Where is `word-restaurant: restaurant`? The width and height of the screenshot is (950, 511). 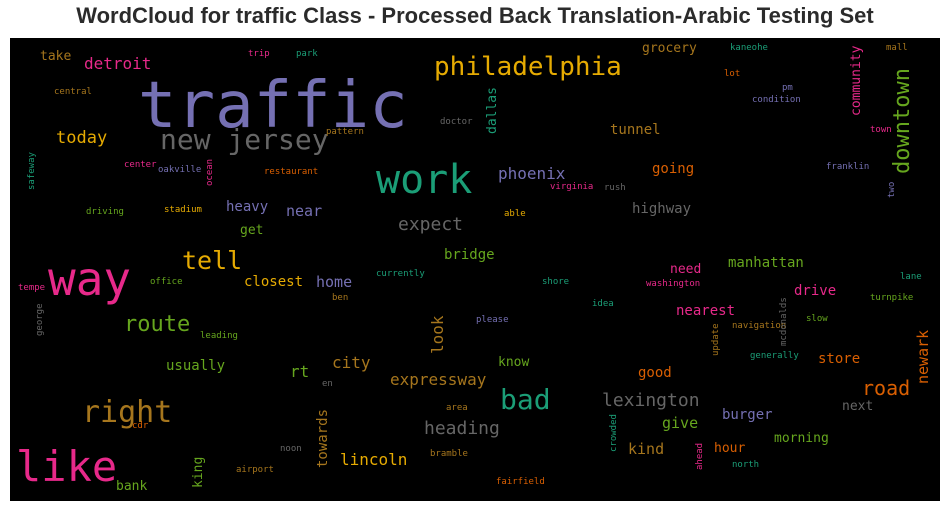 word-restaurant: restaurant is located at coordinates (291, 172).